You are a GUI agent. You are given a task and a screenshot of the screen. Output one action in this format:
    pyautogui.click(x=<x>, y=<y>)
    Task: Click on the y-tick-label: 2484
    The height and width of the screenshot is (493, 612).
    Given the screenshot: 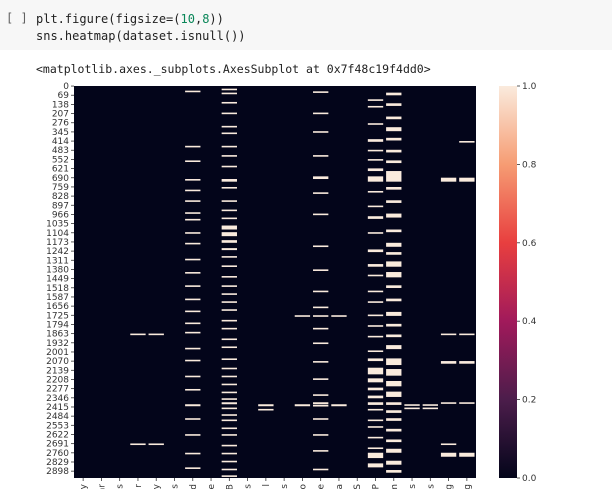 What is the action you would take?
    pyautogui.click(x=57, y=417)
    